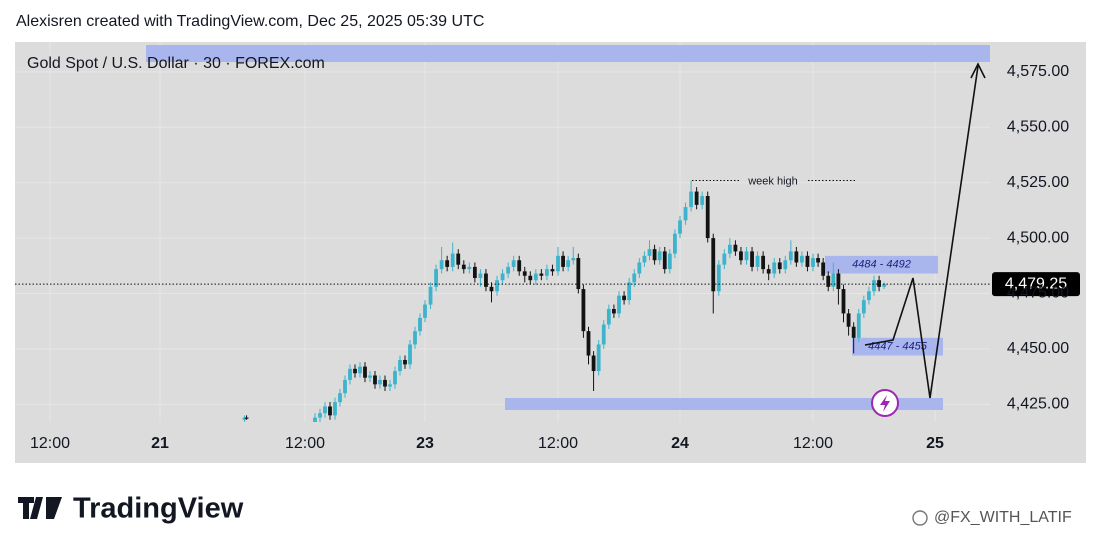  What do you see at coordinates (176, 63) in the screenshot?
I see `chart-title: Gold Spot / U.S. Dollar · 30 · FOREX.com` at bounding box center [176, 63].